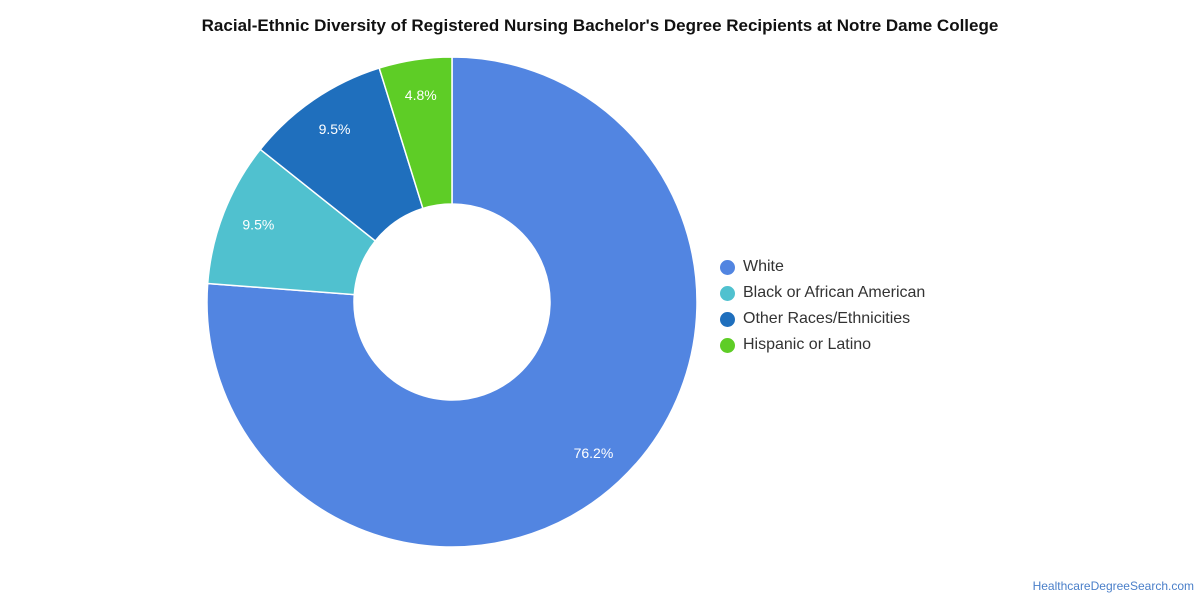 Image resolution: width=1200 pixels, height=600 pixels. Describe the element at coordinates (827, 318) in the screenshot. I see `legend-label: Other Races/Ethnicities` at that location.